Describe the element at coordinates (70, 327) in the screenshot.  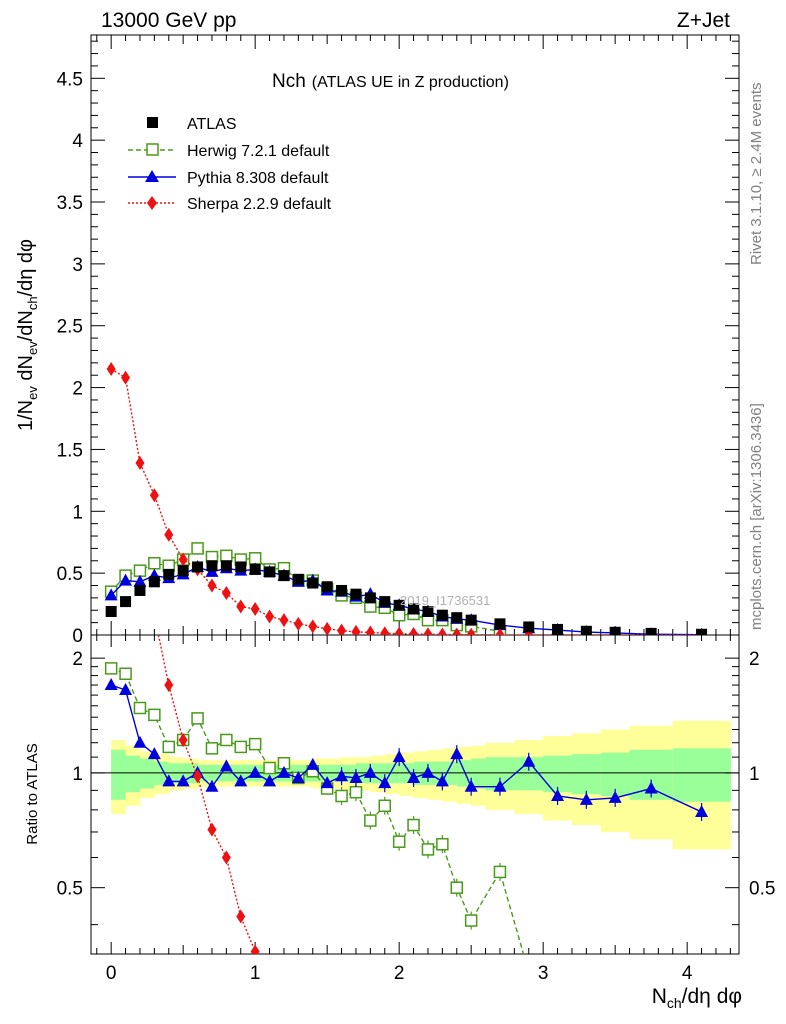
I see `y-tick-label: 2.5` at that location.